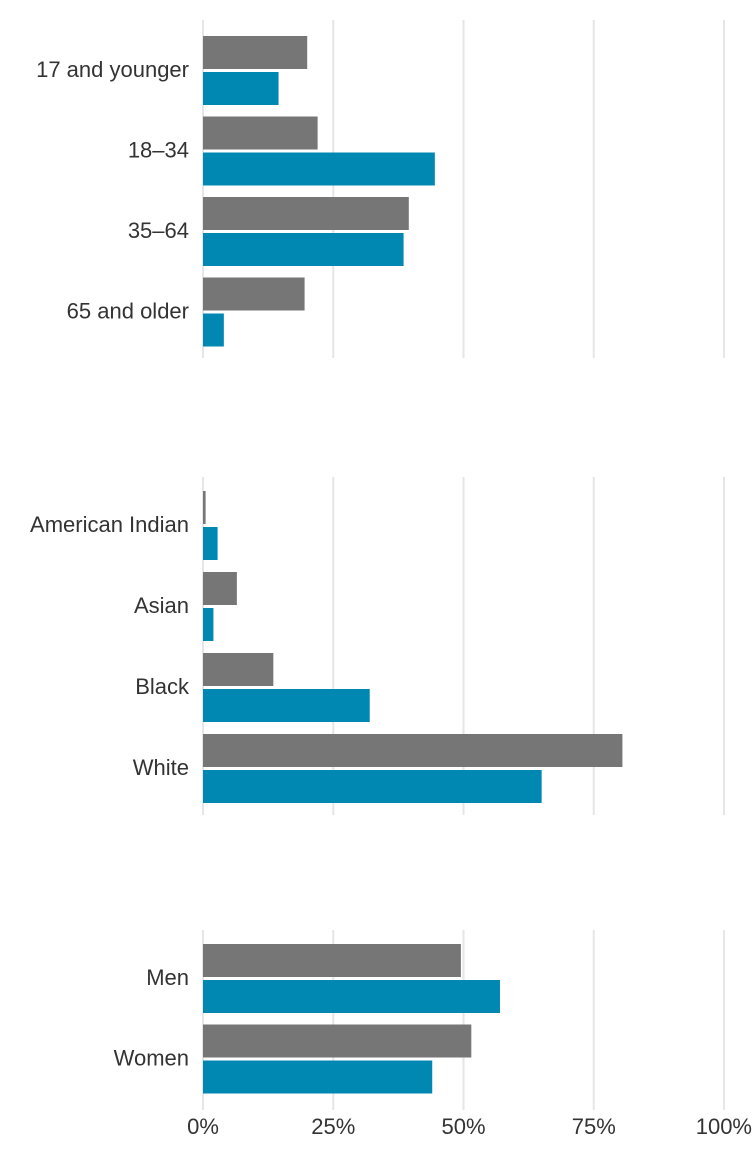 This screenshot has height=1149, width=752. Describe the element at coordinates (724, 1126) in the screenshot. I see `x-tick-label: 100%` at that location.